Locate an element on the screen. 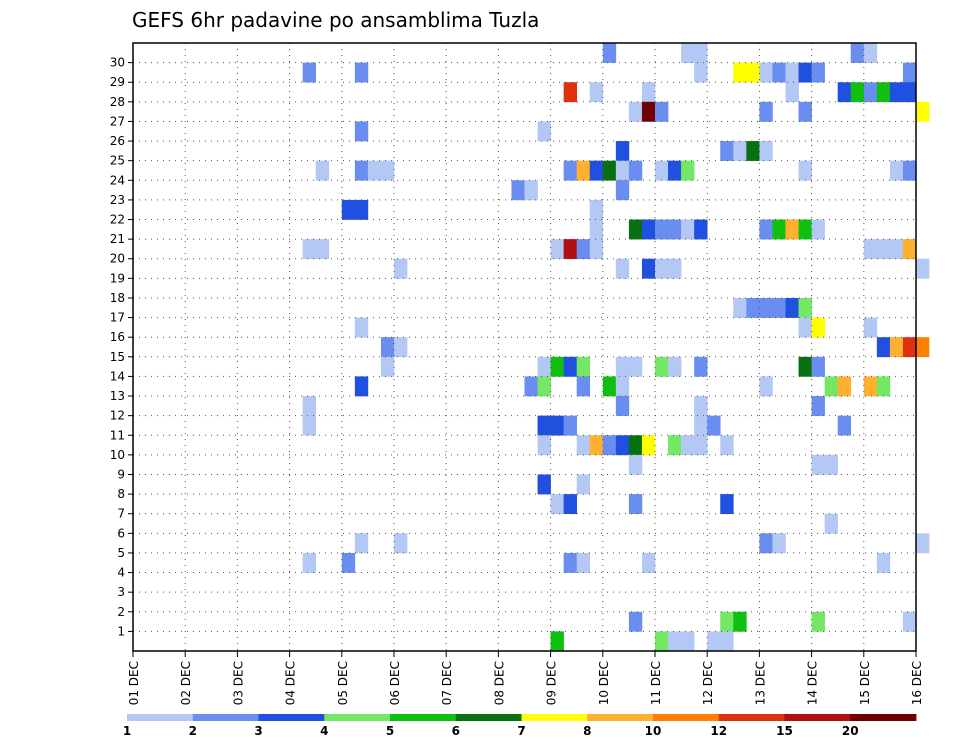 This screenshot has width=960, height=742. x-tick-label: 14 DEC is located at coordinates (813, 683).